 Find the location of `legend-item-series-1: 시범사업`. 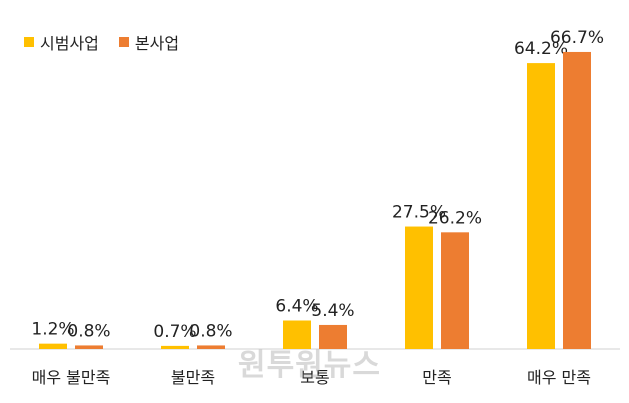

legend-item-series-1: 시범사업 is located at coordinates (61, 42).